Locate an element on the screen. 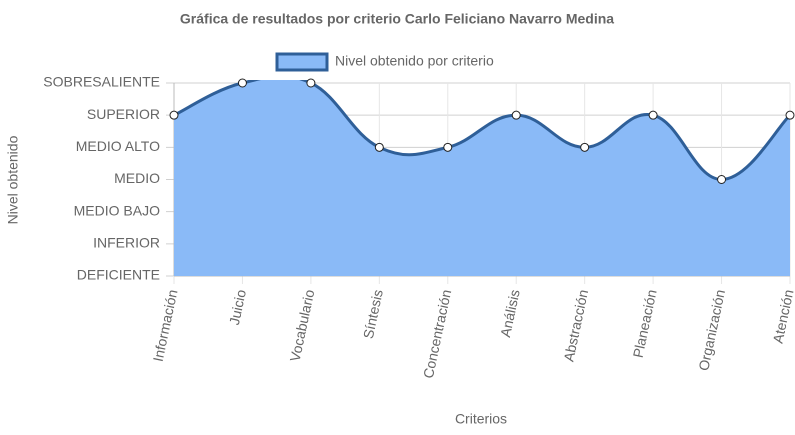 This screenshot has width=795, height=435. legend-label: Nivel obtenido por criterio is located at coordinates (414, 61).